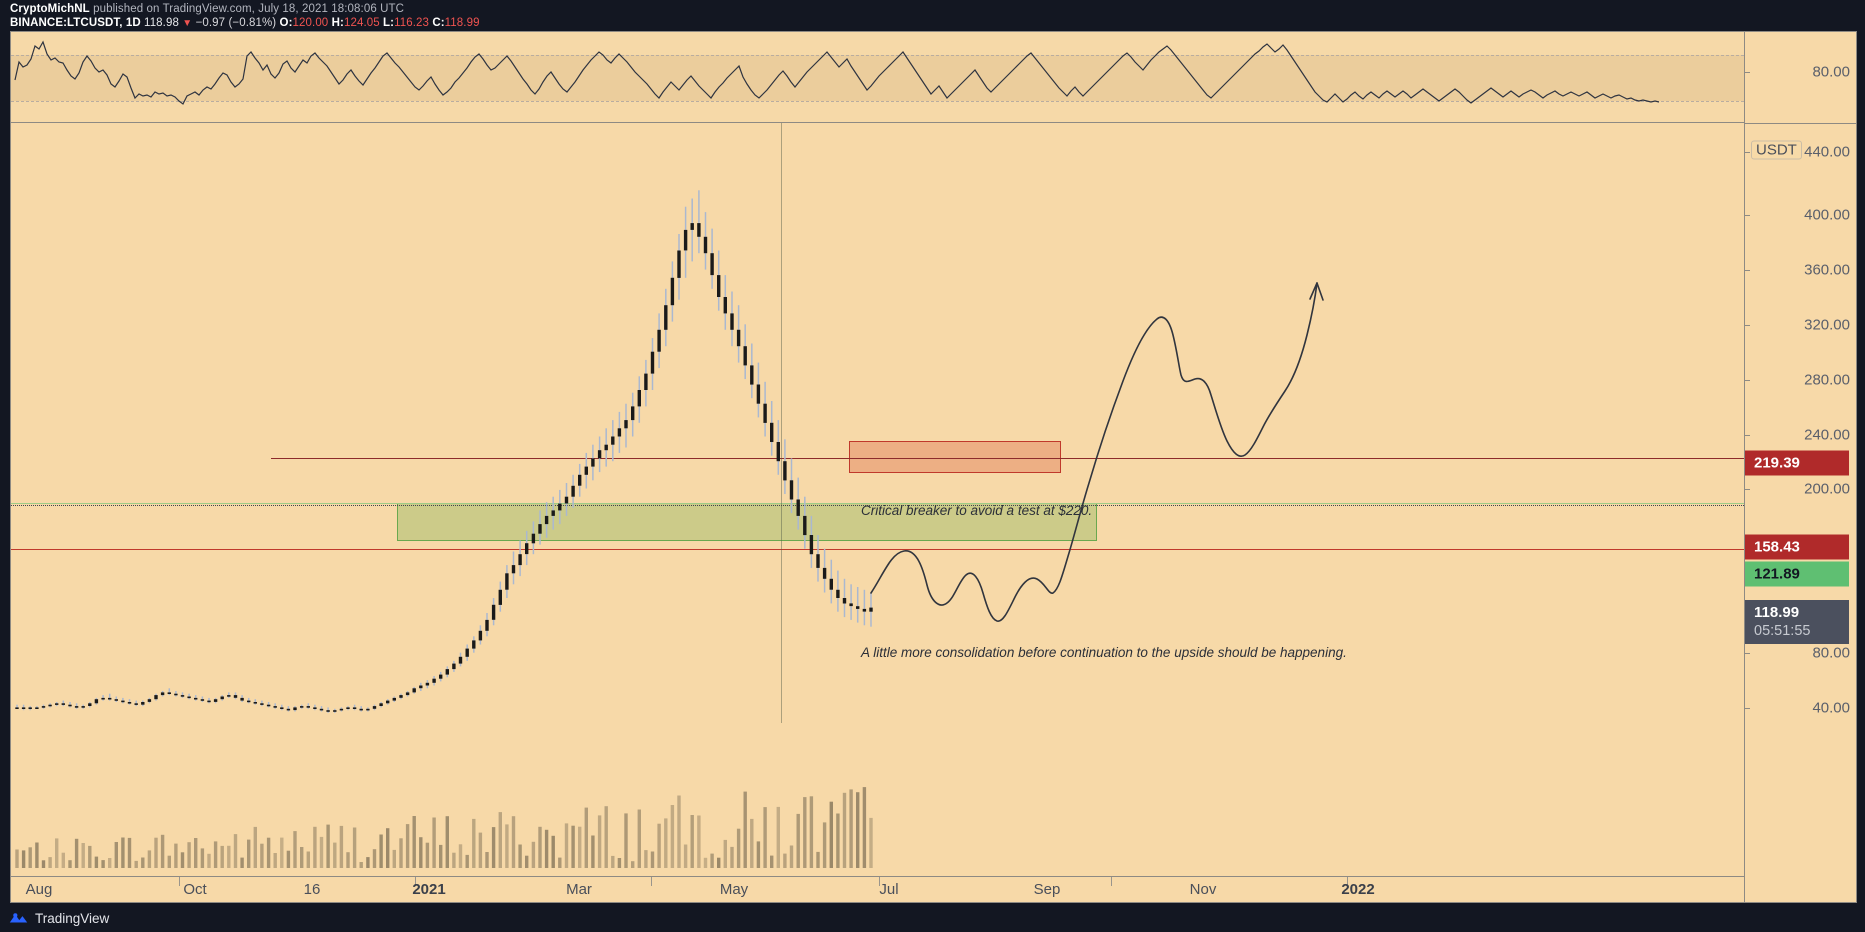 The height and width of the screenshot is (932, 1865). I want to click on current-price-line, so click(877, 505).